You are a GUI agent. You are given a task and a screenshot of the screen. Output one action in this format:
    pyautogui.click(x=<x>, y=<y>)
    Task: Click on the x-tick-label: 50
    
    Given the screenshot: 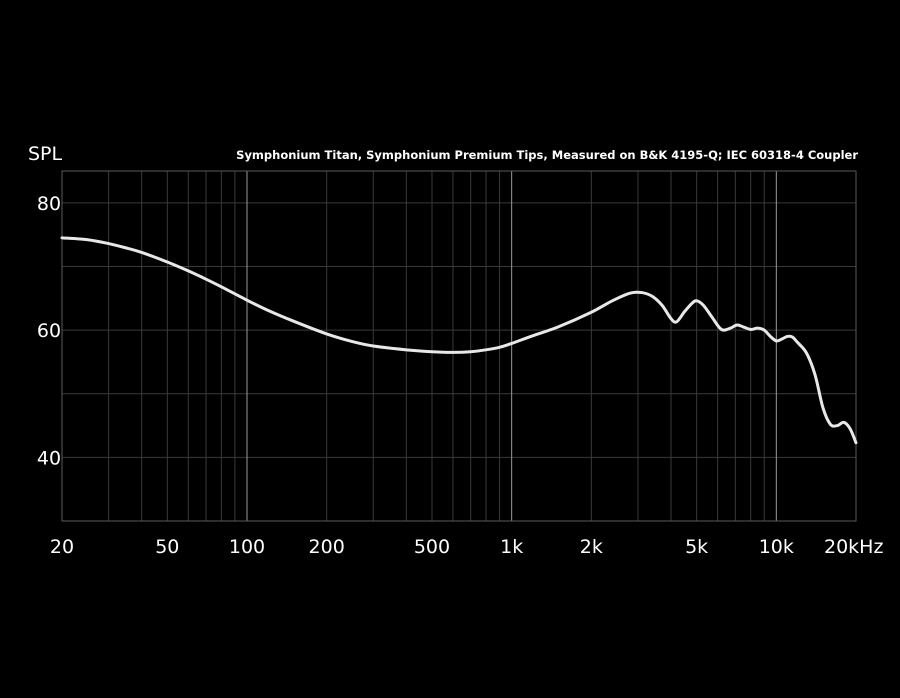 What is the action you would take?
    pyautogui.click(x=167, y=547)
    